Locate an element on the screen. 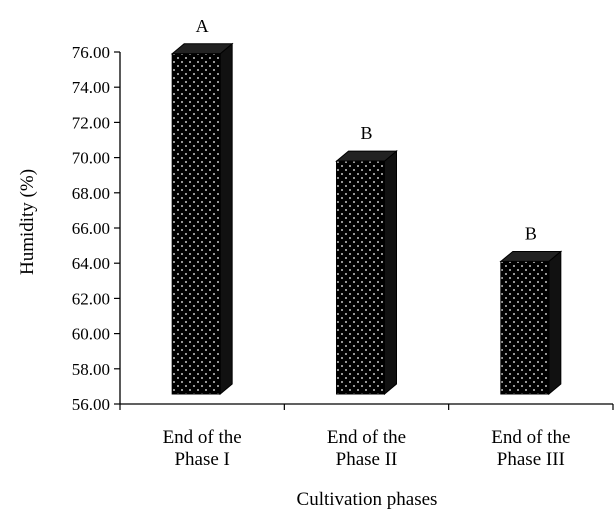  x-tick-label: Phase I is located at coordinates (201, 459).